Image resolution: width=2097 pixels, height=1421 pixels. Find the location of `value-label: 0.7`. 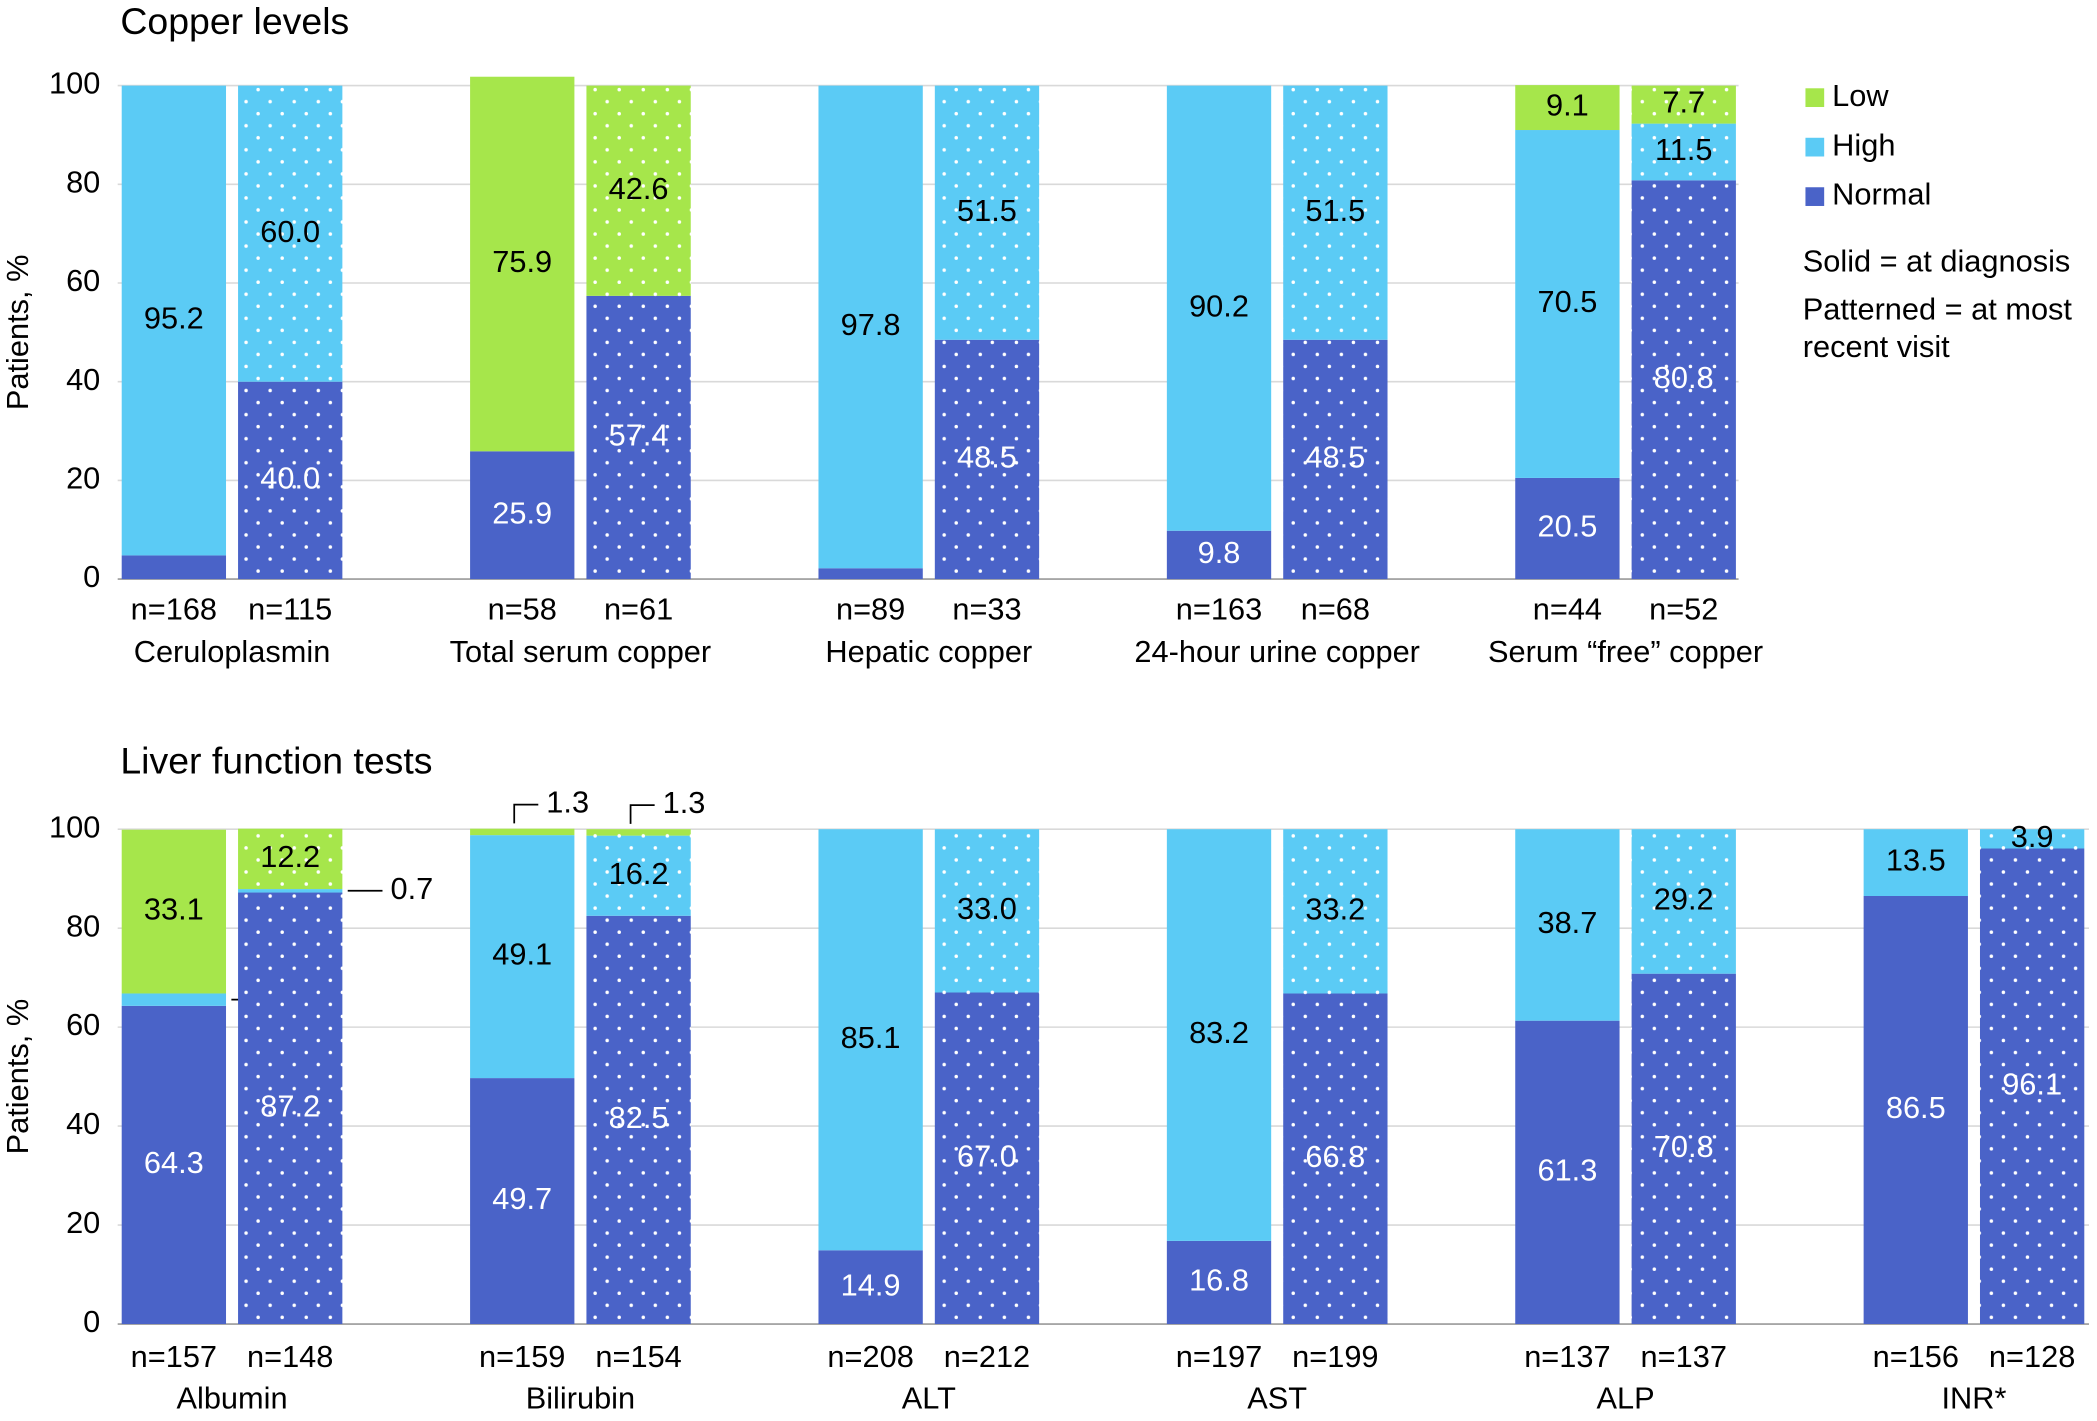

value-label: 0.7 is located at coordinates (412, 888).